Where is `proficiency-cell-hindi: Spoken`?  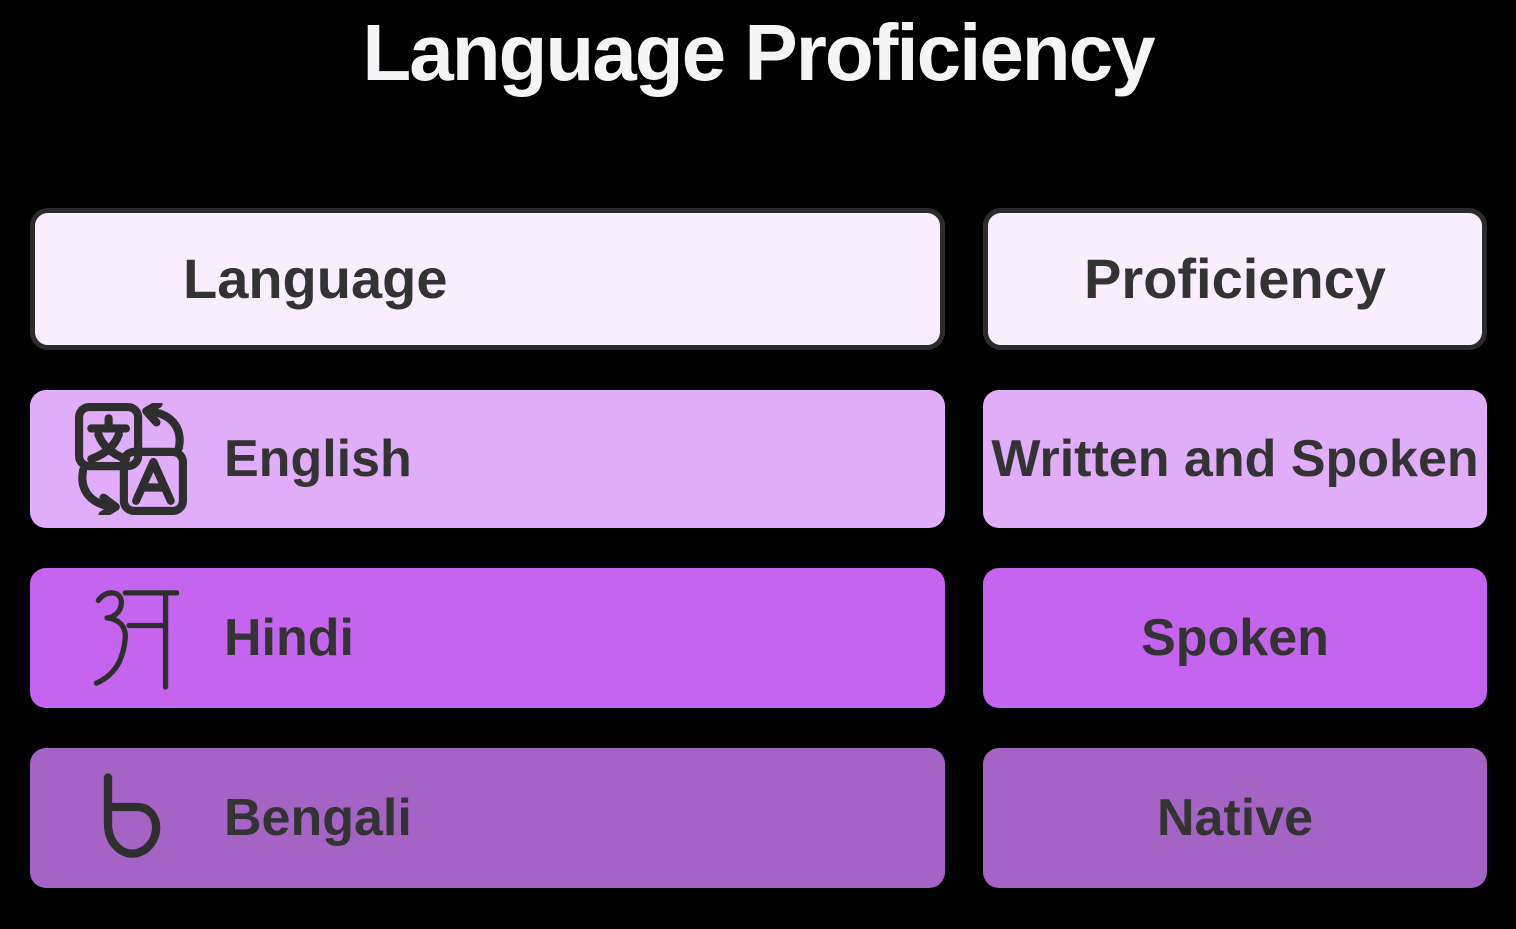
proficiency-cell-hindi: Spoken is located at coordinates (1235, 637).